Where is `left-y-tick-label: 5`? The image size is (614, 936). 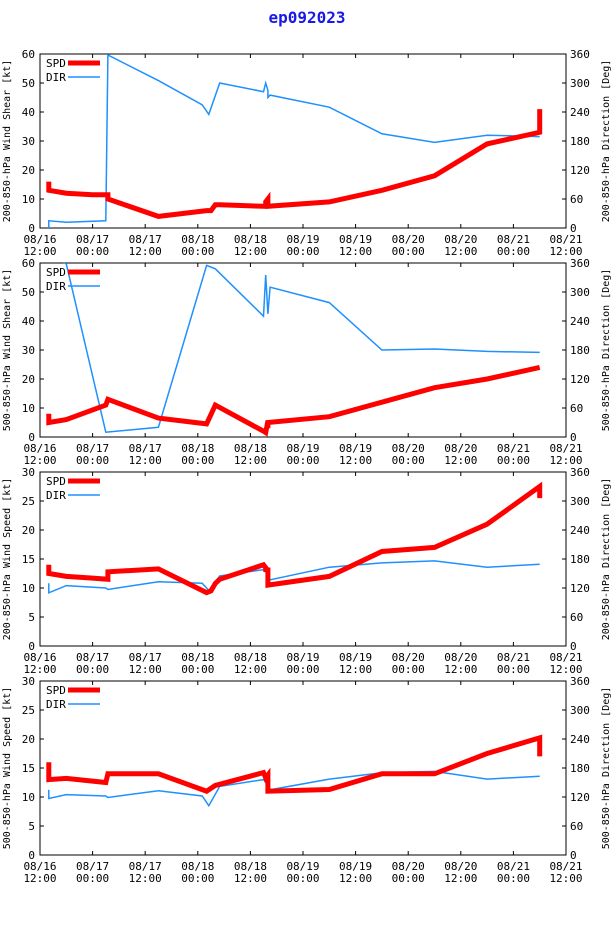
left-y-tick-label: 5 is located at coordinates (31, 617).